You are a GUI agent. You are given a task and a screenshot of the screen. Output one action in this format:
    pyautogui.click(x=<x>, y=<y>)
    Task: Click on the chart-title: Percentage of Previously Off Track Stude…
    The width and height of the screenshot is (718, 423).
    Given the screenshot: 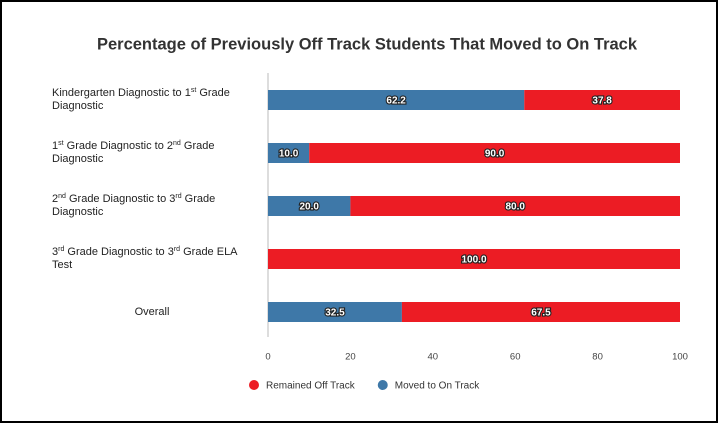 What is the action you would take?
    pyautogui.click(x=367, y=44)
    